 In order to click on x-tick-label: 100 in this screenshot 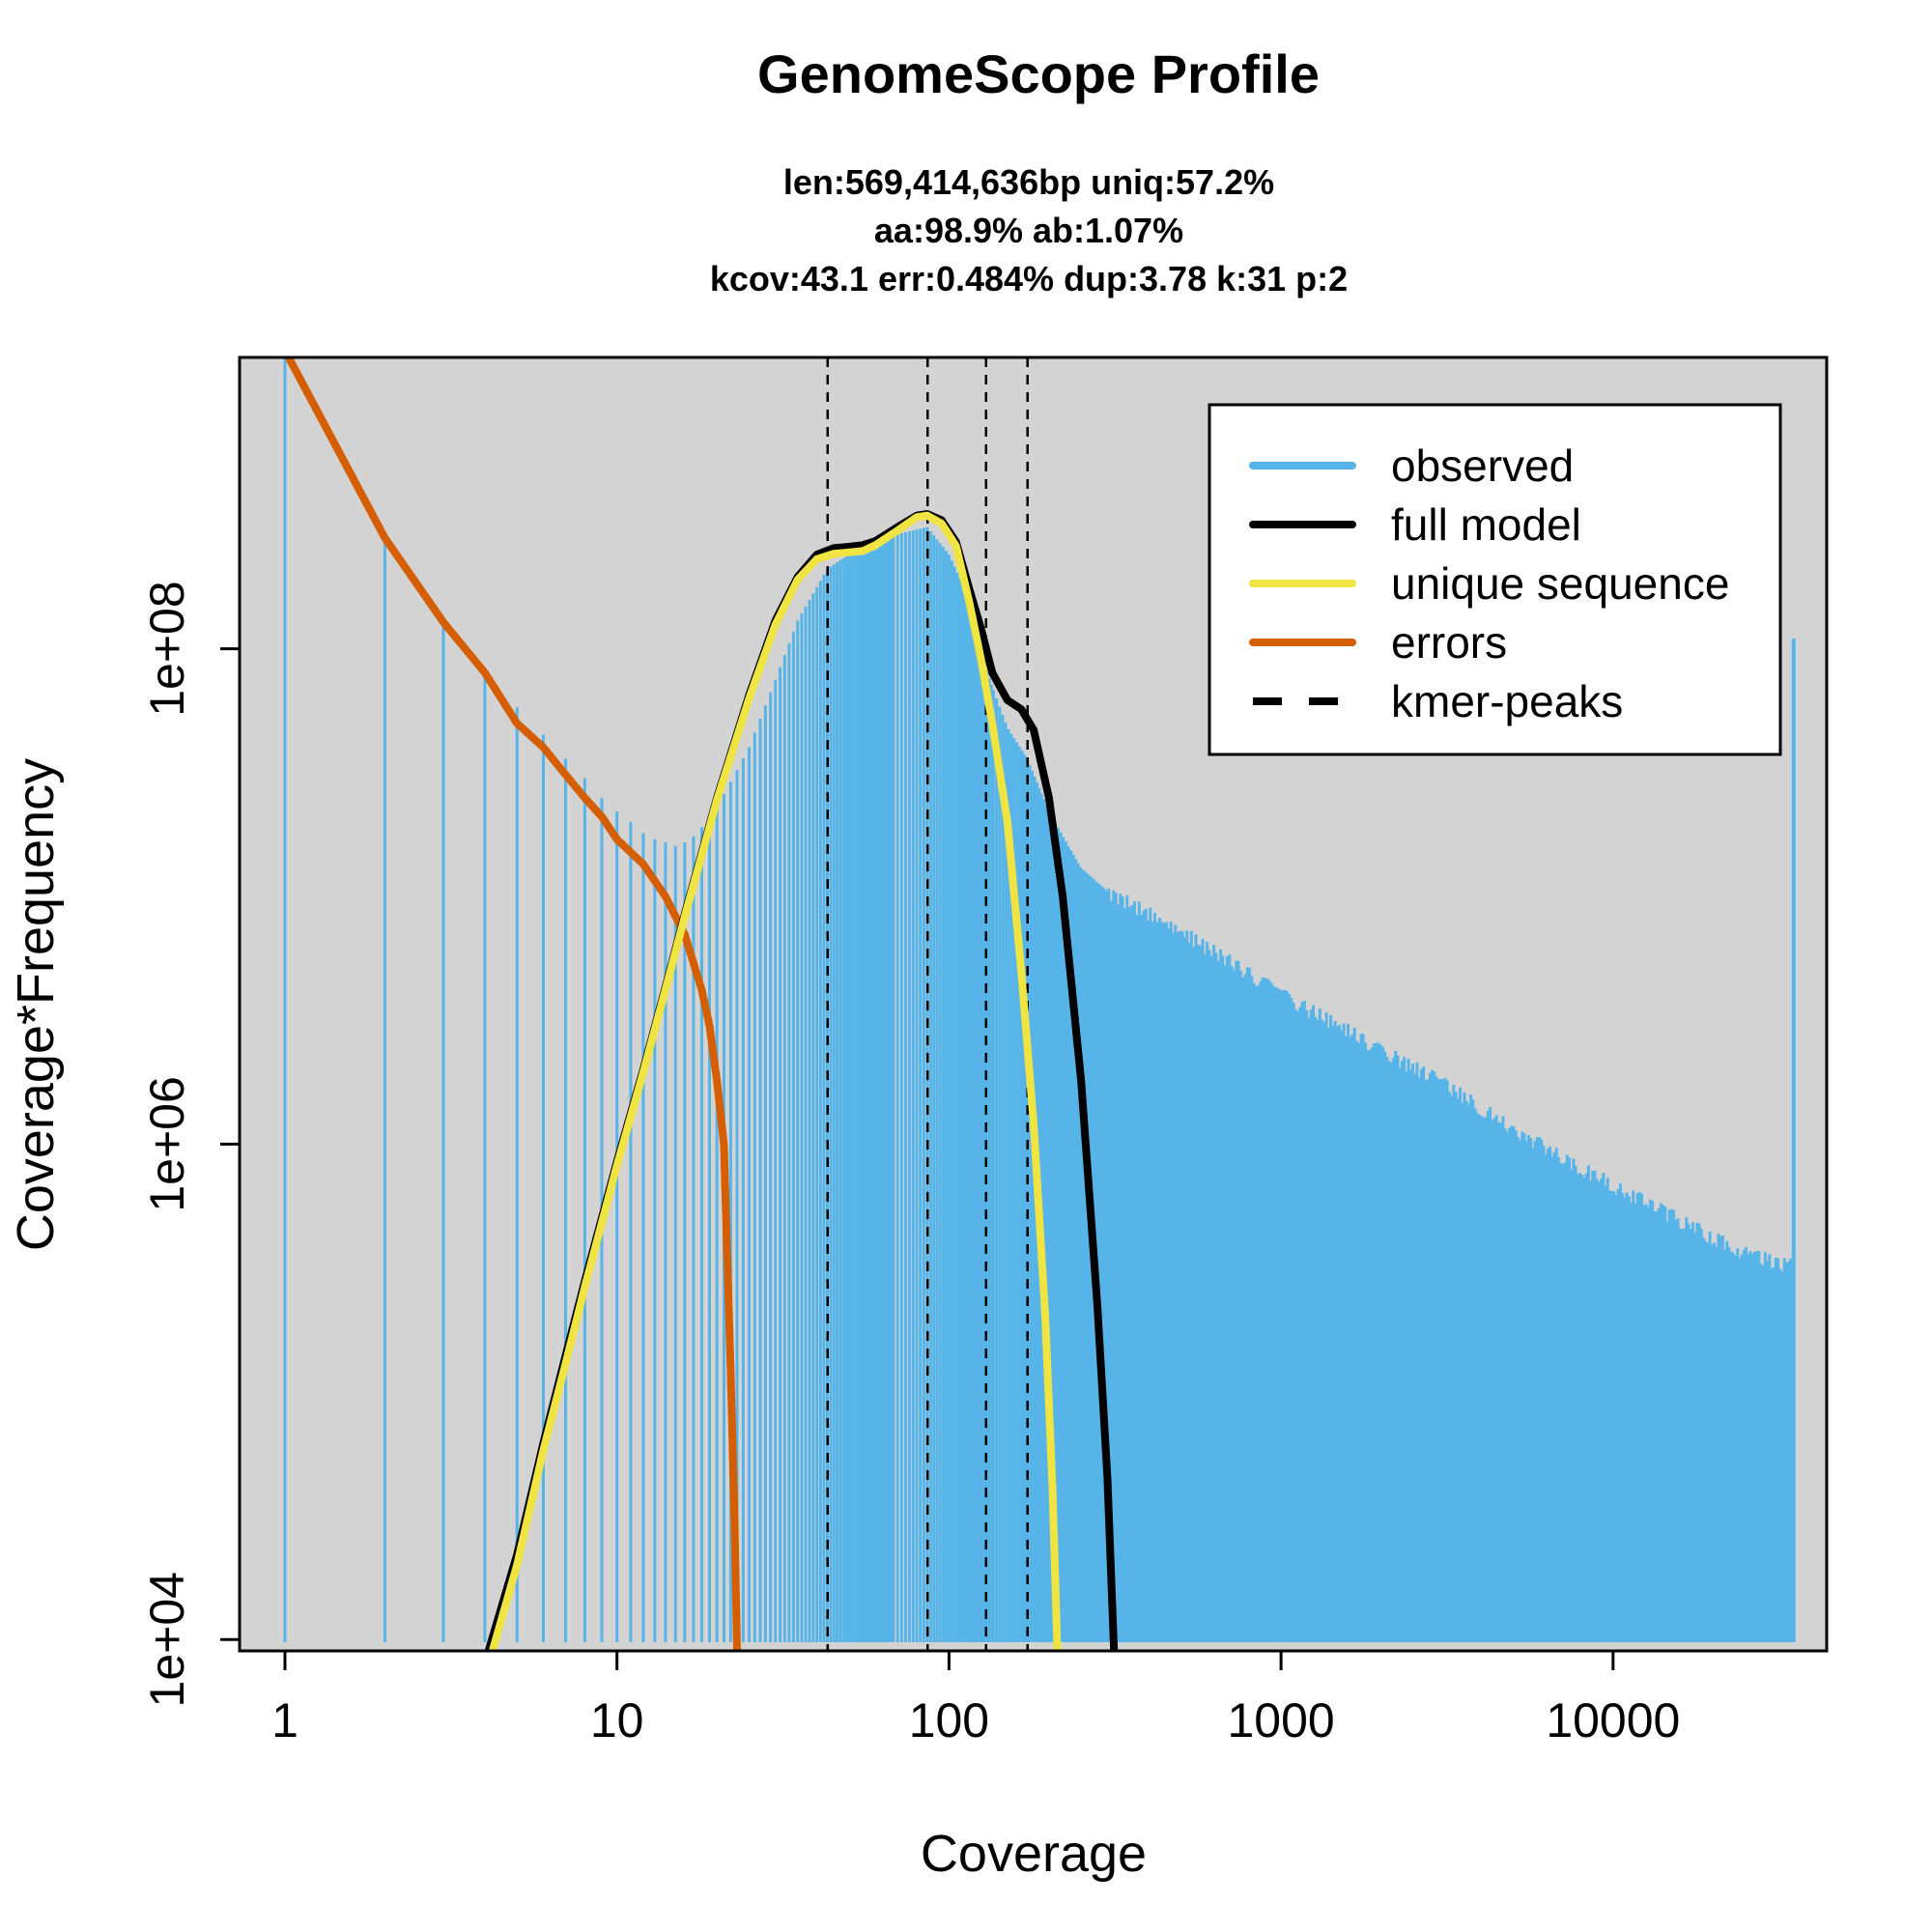, I will do `click(949, 1720)`.